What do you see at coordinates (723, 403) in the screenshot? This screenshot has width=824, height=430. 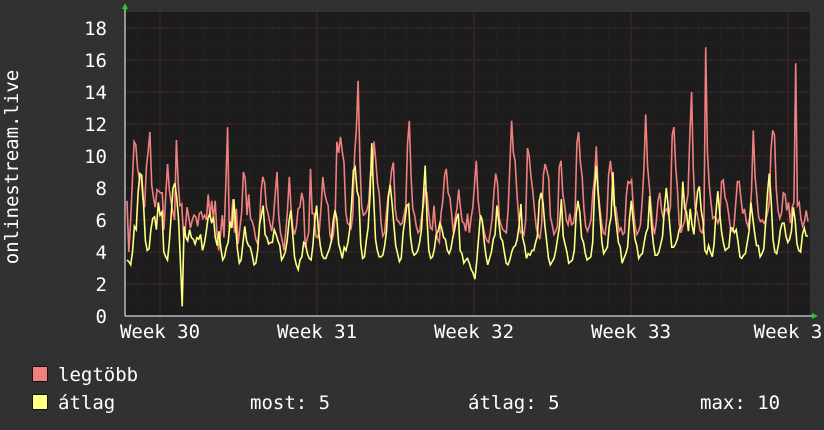 I see `stat-max-label: max:` at bounding box center [723, 403].